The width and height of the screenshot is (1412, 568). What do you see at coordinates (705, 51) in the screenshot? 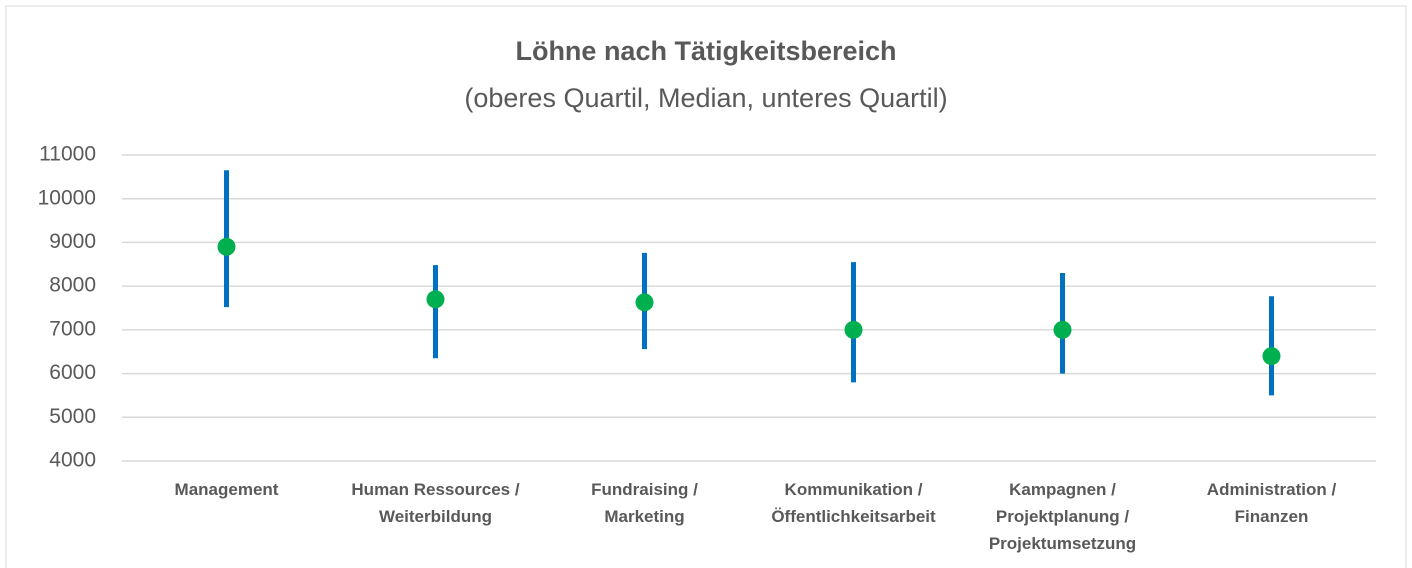
I see `chart-title: Löhne nach Tätigkeitsbereich` at bounding box center [705, 51].